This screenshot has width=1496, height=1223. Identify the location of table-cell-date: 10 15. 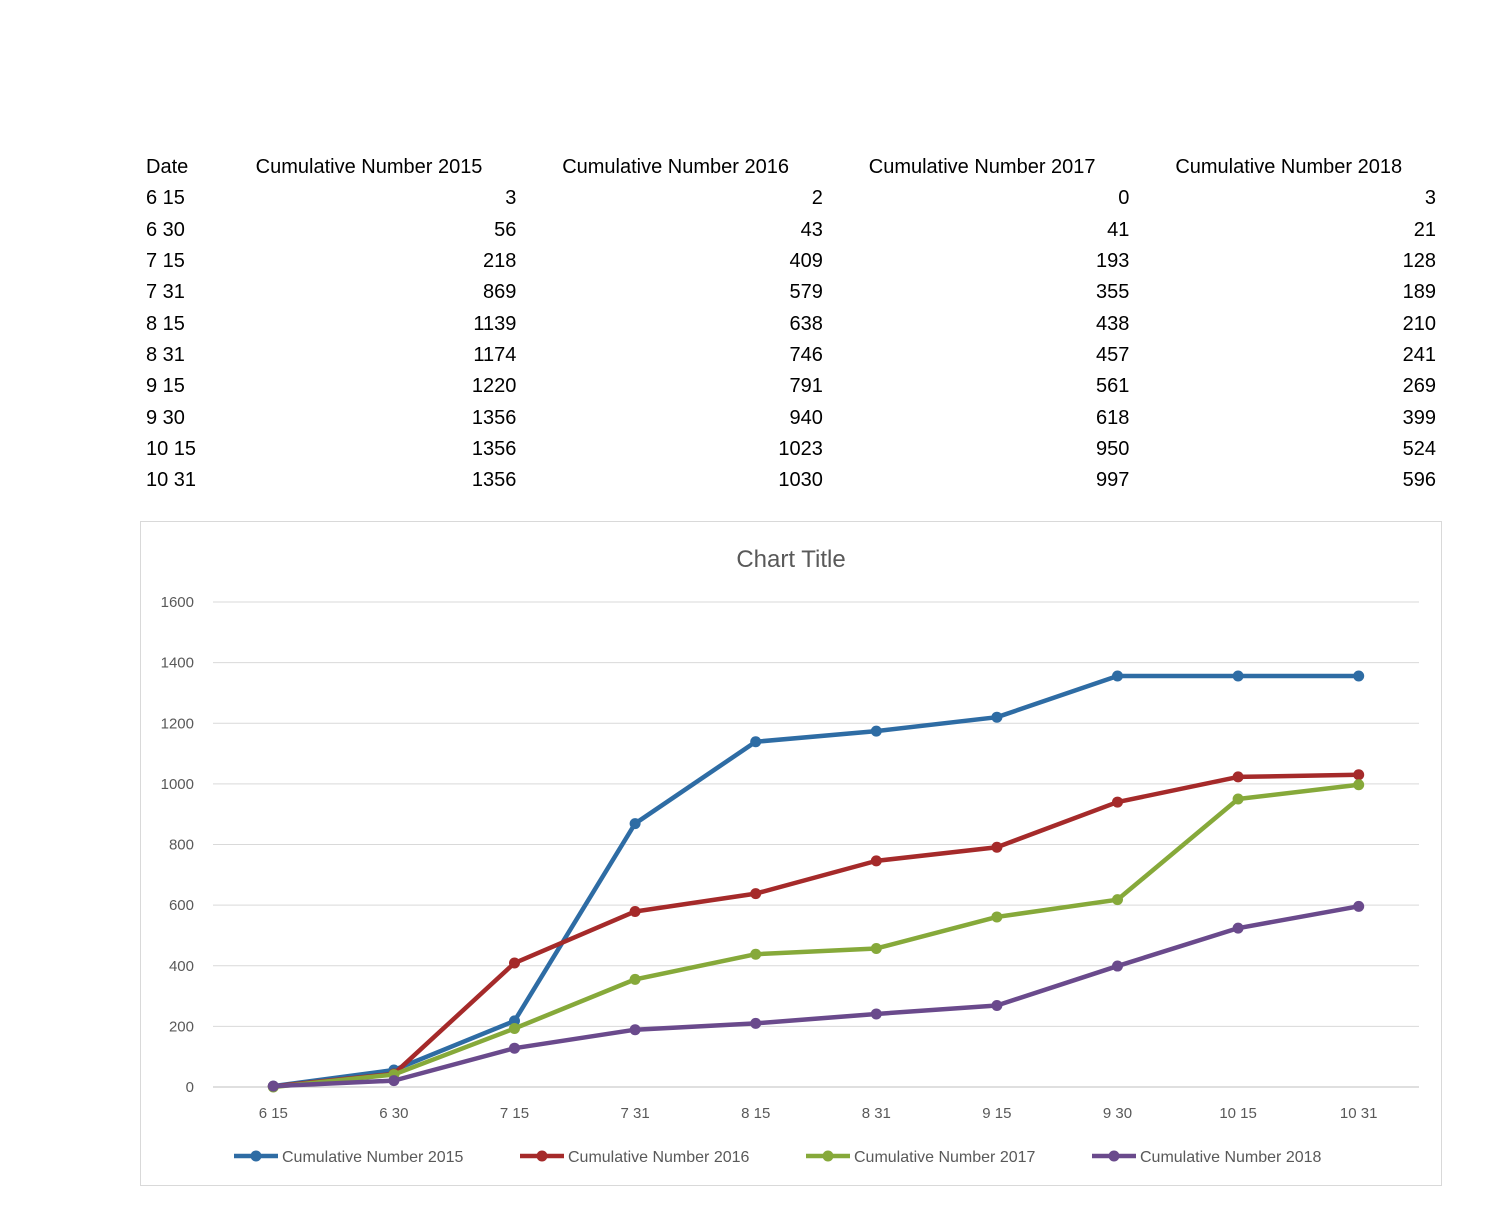
(171, 448).